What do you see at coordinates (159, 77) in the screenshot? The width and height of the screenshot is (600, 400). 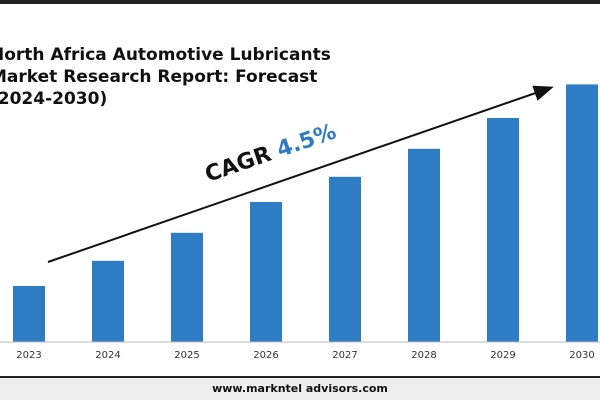 I see `chart-title-line-2: Market Research Report: Forecast` at bounding box center [159, 77].